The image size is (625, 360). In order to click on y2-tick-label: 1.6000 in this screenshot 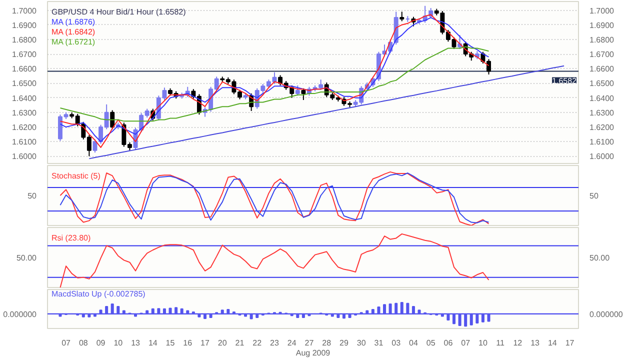, I will do `click(602, 157)`.